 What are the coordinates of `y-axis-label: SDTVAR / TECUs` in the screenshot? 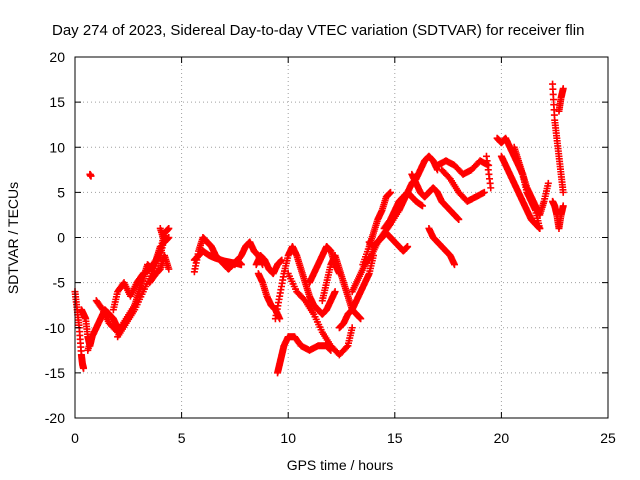 It's located at (13, 238).